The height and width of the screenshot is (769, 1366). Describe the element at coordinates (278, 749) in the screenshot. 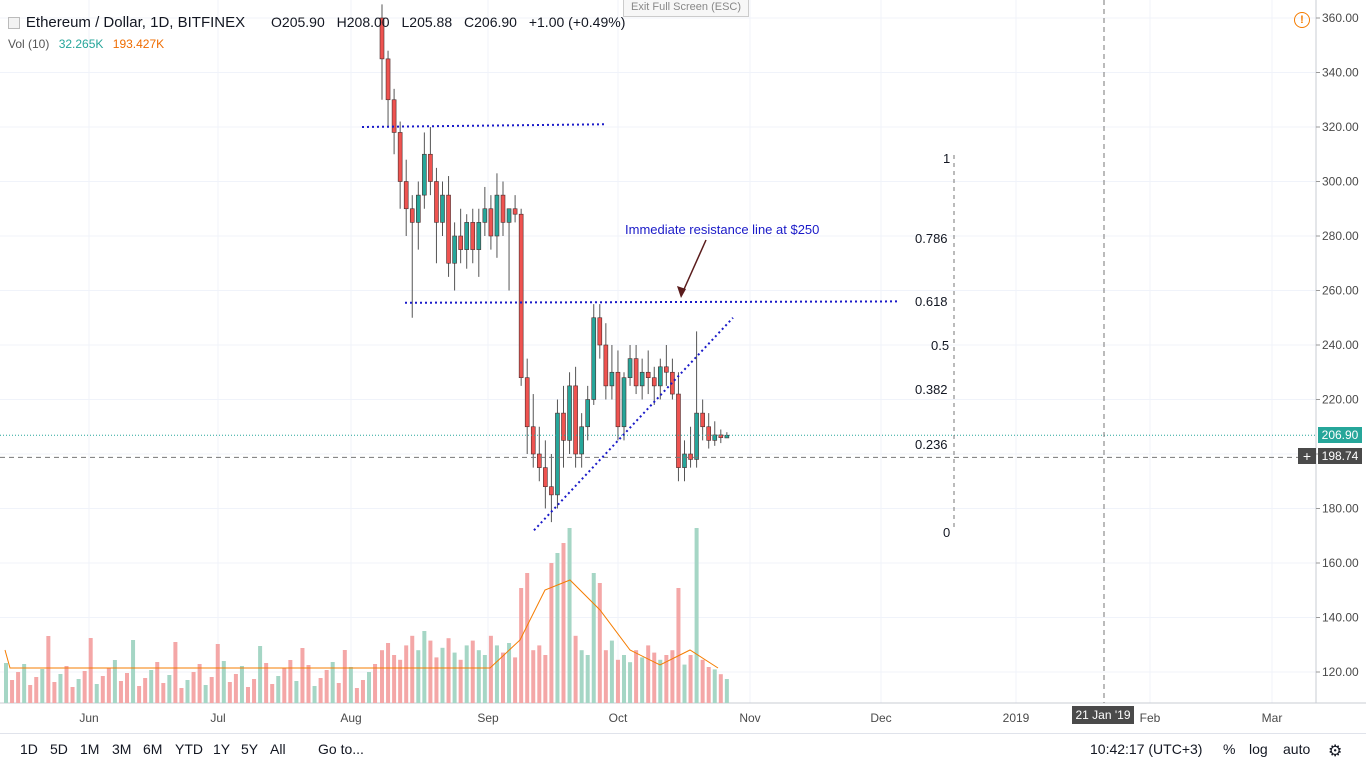

I see `range-all-button: All` at that location.